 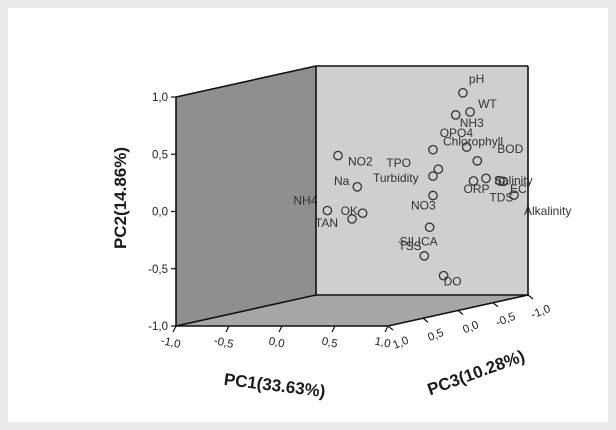 What do you see at coordinates (501, 197) in the screenshot?
I see `point-label-tds: TDS` at bounding box center [501, 197].